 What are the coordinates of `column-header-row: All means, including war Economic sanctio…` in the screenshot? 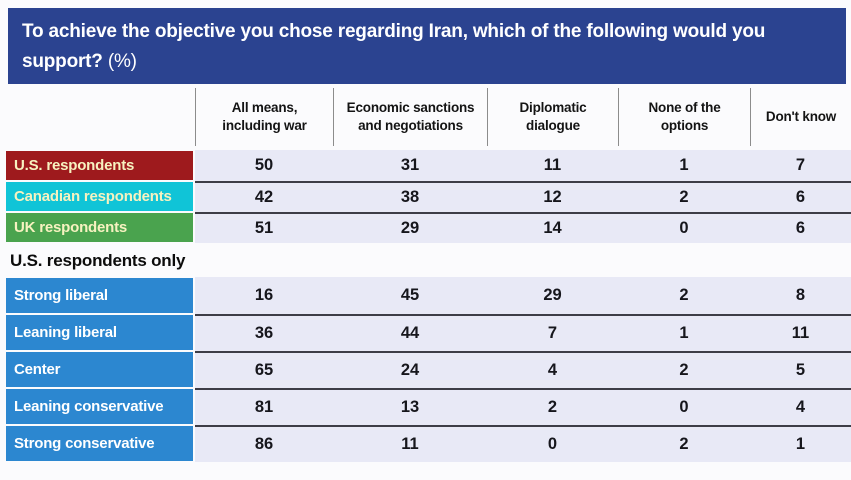 It's located at (425, 117).